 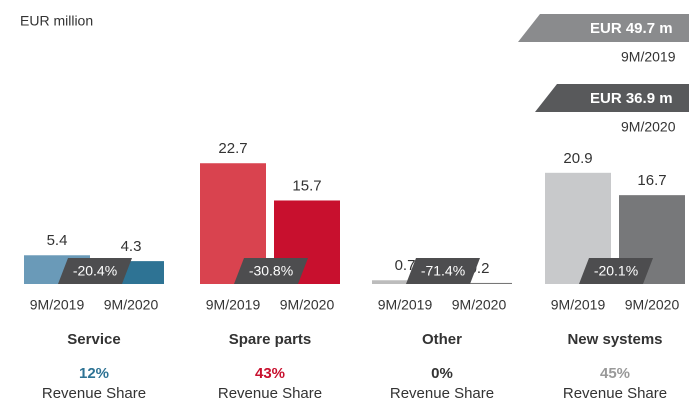 I want to click on value-label: 20.9, so click(x=577, y=158).